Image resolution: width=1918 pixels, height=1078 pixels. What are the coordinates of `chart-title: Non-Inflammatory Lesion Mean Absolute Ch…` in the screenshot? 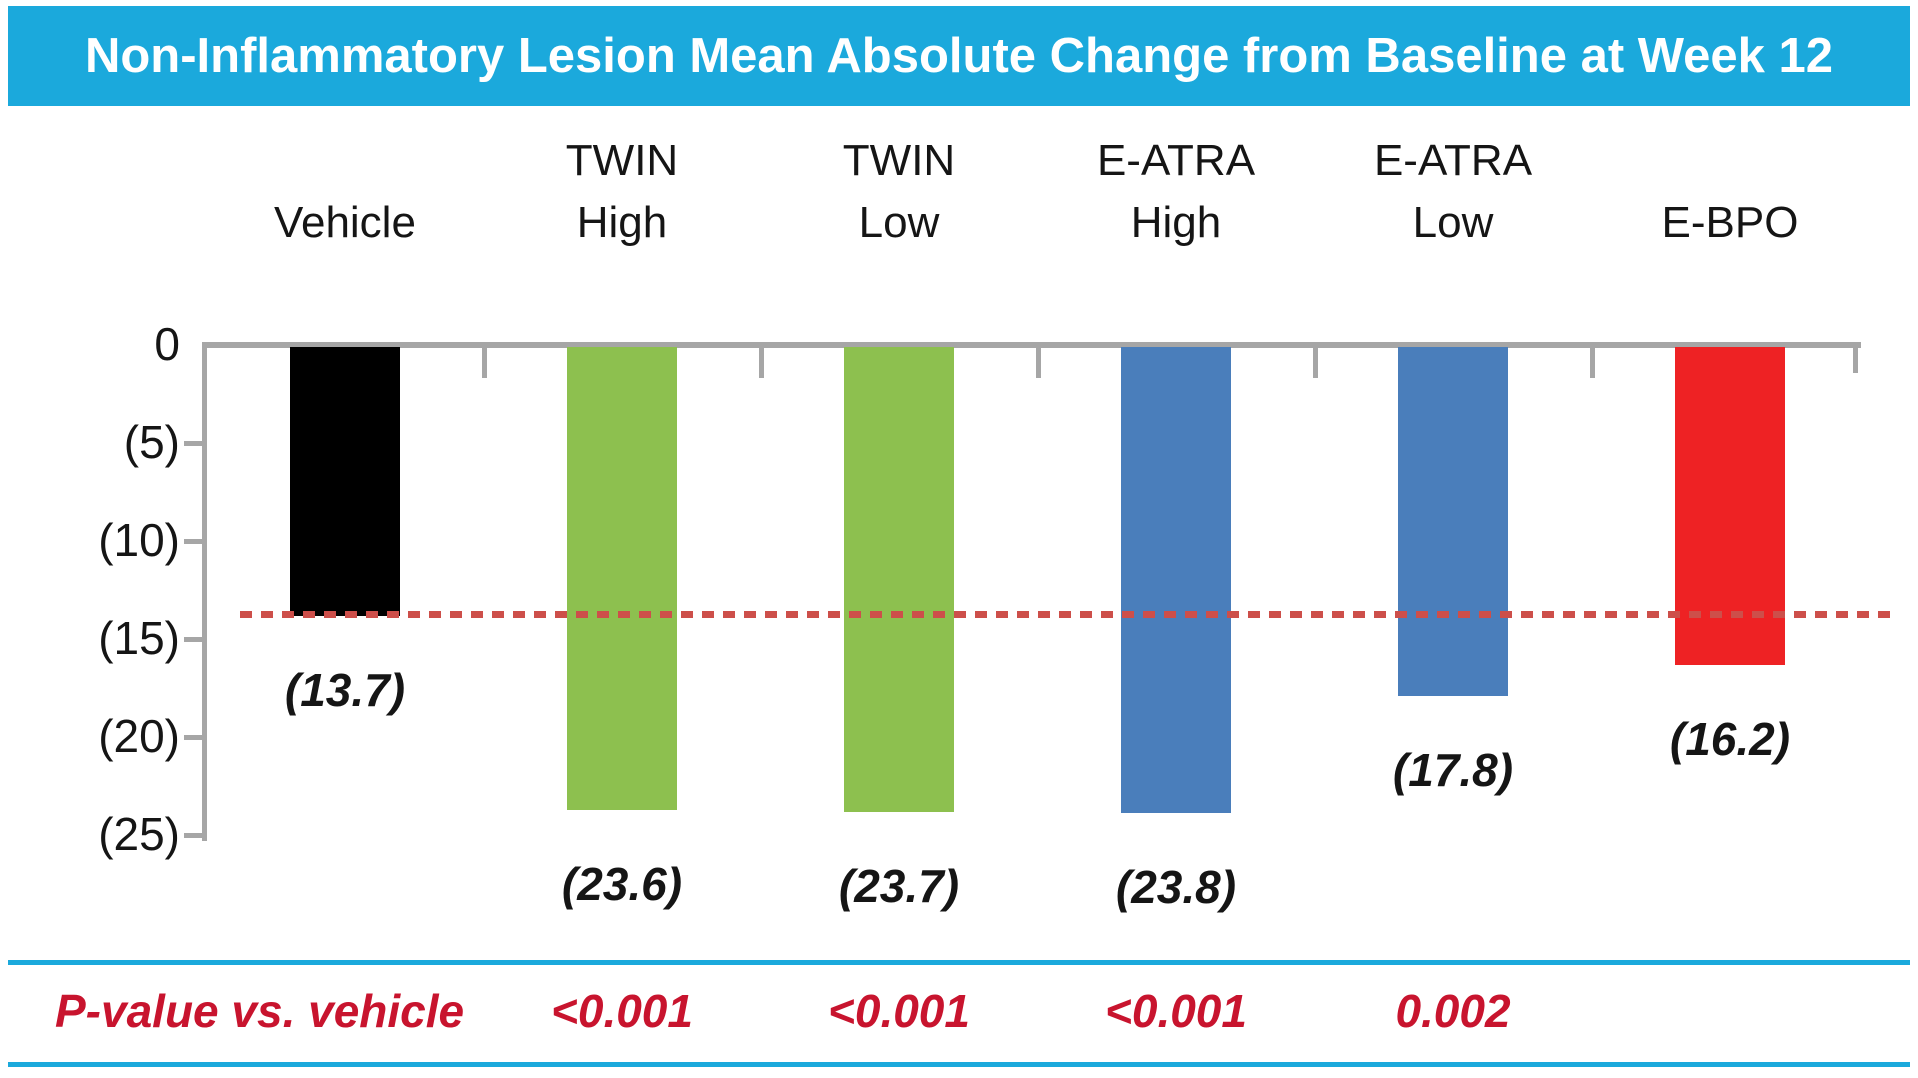 It's located at (959, 56).